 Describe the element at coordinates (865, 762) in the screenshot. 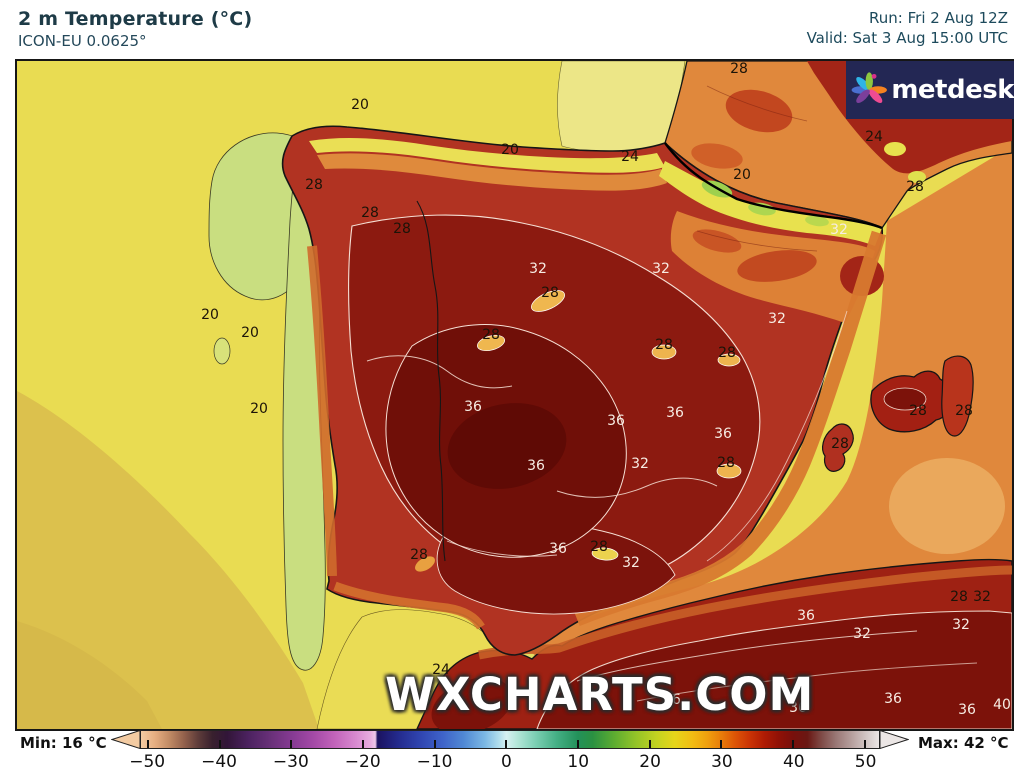

I see `colorbar-tick-label: 50` at that location.